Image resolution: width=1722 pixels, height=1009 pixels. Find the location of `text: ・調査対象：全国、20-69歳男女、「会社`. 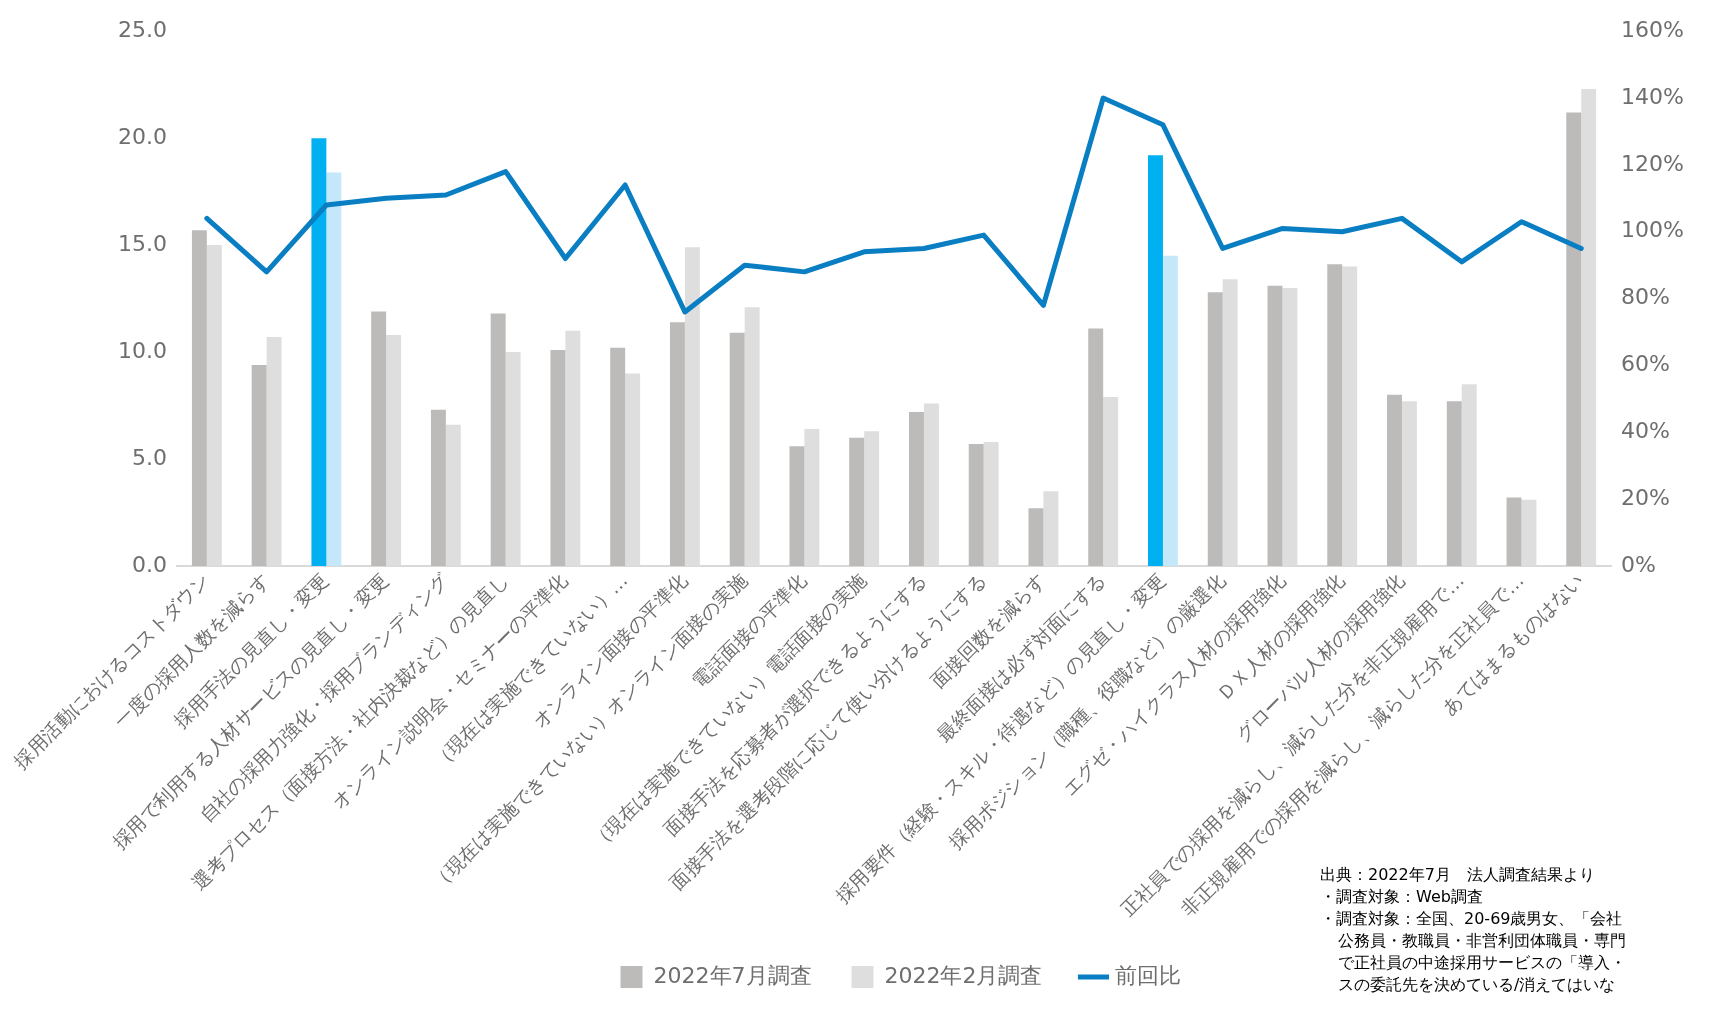

text: ・調査対象：全国、20-69歳男女、「会社 is located at coordinates (1472, 919).